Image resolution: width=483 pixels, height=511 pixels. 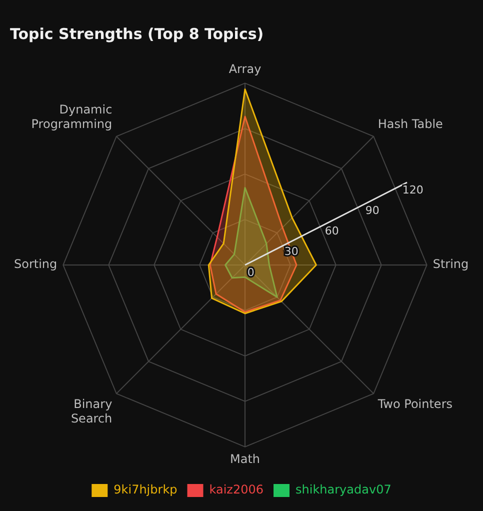 What do you see at coordinates (245, 69) in the screenshot?
I see `spoke-label: Array` at bounding box center [245, 69].